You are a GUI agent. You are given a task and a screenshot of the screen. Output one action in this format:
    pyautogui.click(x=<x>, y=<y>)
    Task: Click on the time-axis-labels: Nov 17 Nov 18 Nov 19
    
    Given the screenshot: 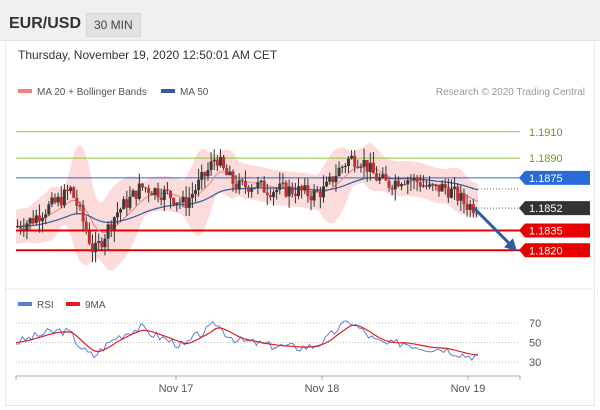 What is the action you would take?
    pyautogui.click(x=322, y=385)
    